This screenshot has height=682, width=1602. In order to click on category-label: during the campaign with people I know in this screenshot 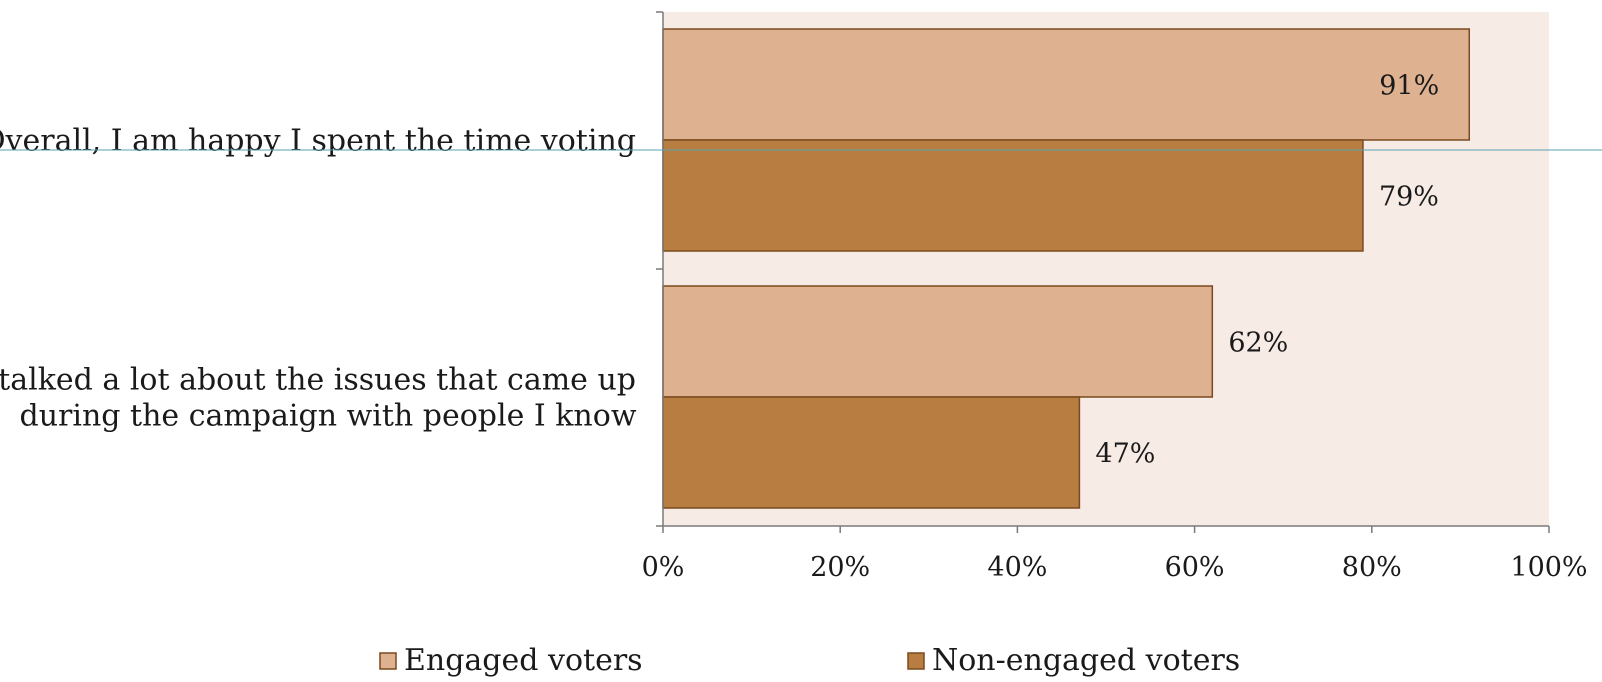, I will do `click(328, 416)`.